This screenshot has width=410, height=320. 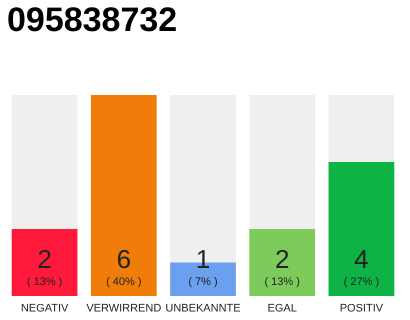 What do you see at coordinates (362, 308) in the screenshot?
I see `x-tick-label: POSITIV` at bounding box center [362, 308].